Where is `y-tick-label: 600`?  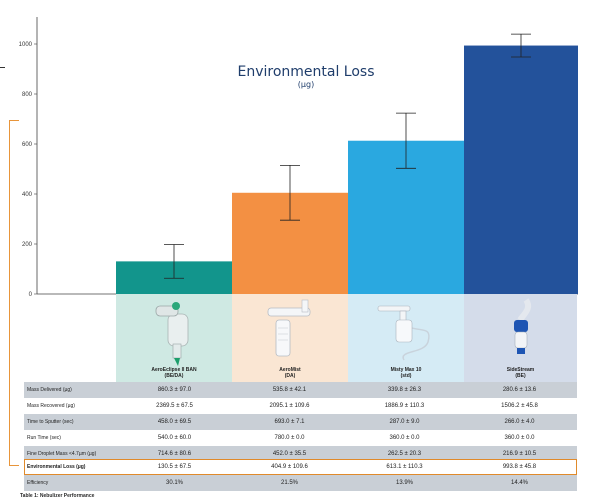
y-tick-label: 600 is located at coordinates (27, 145).